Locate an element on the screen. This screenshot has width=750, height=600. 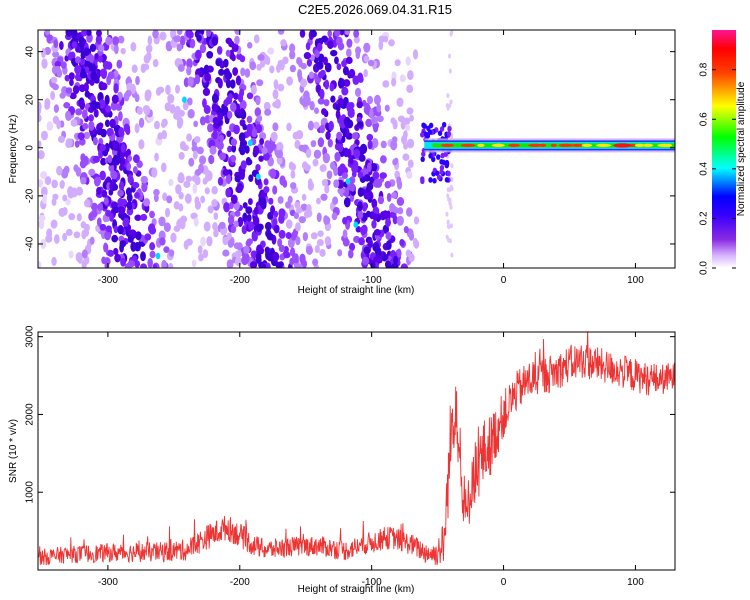
spectrogram-x-tick-label: -100 is located at coordinates (372, 280).